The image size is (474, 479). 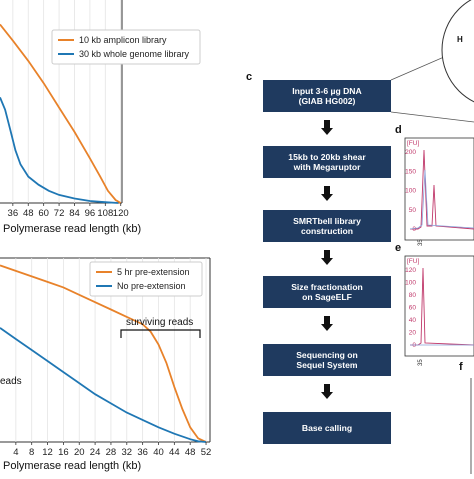 What do you see at coordinates (134, 54) in the screenshot?
I see `top-legend-label-1: 30 kb whole genome library` at bounding box center [134, 54].